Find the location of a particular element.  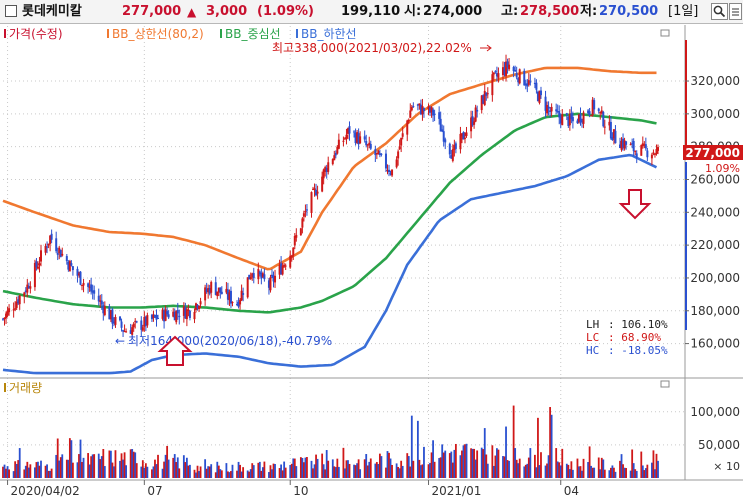

x-tick-label: 10 is located at coordinates (300, 491).